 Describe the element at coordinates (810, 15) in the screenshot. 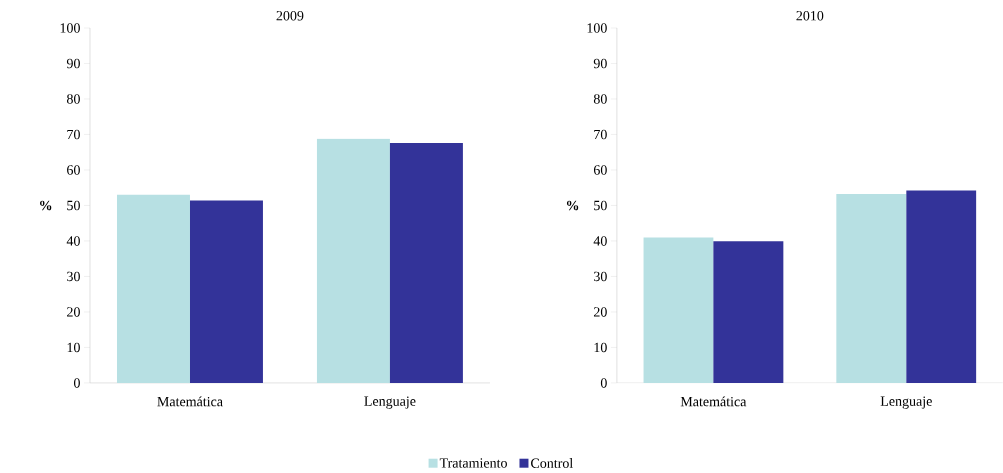

I see `chart-title: 2010` at that location.